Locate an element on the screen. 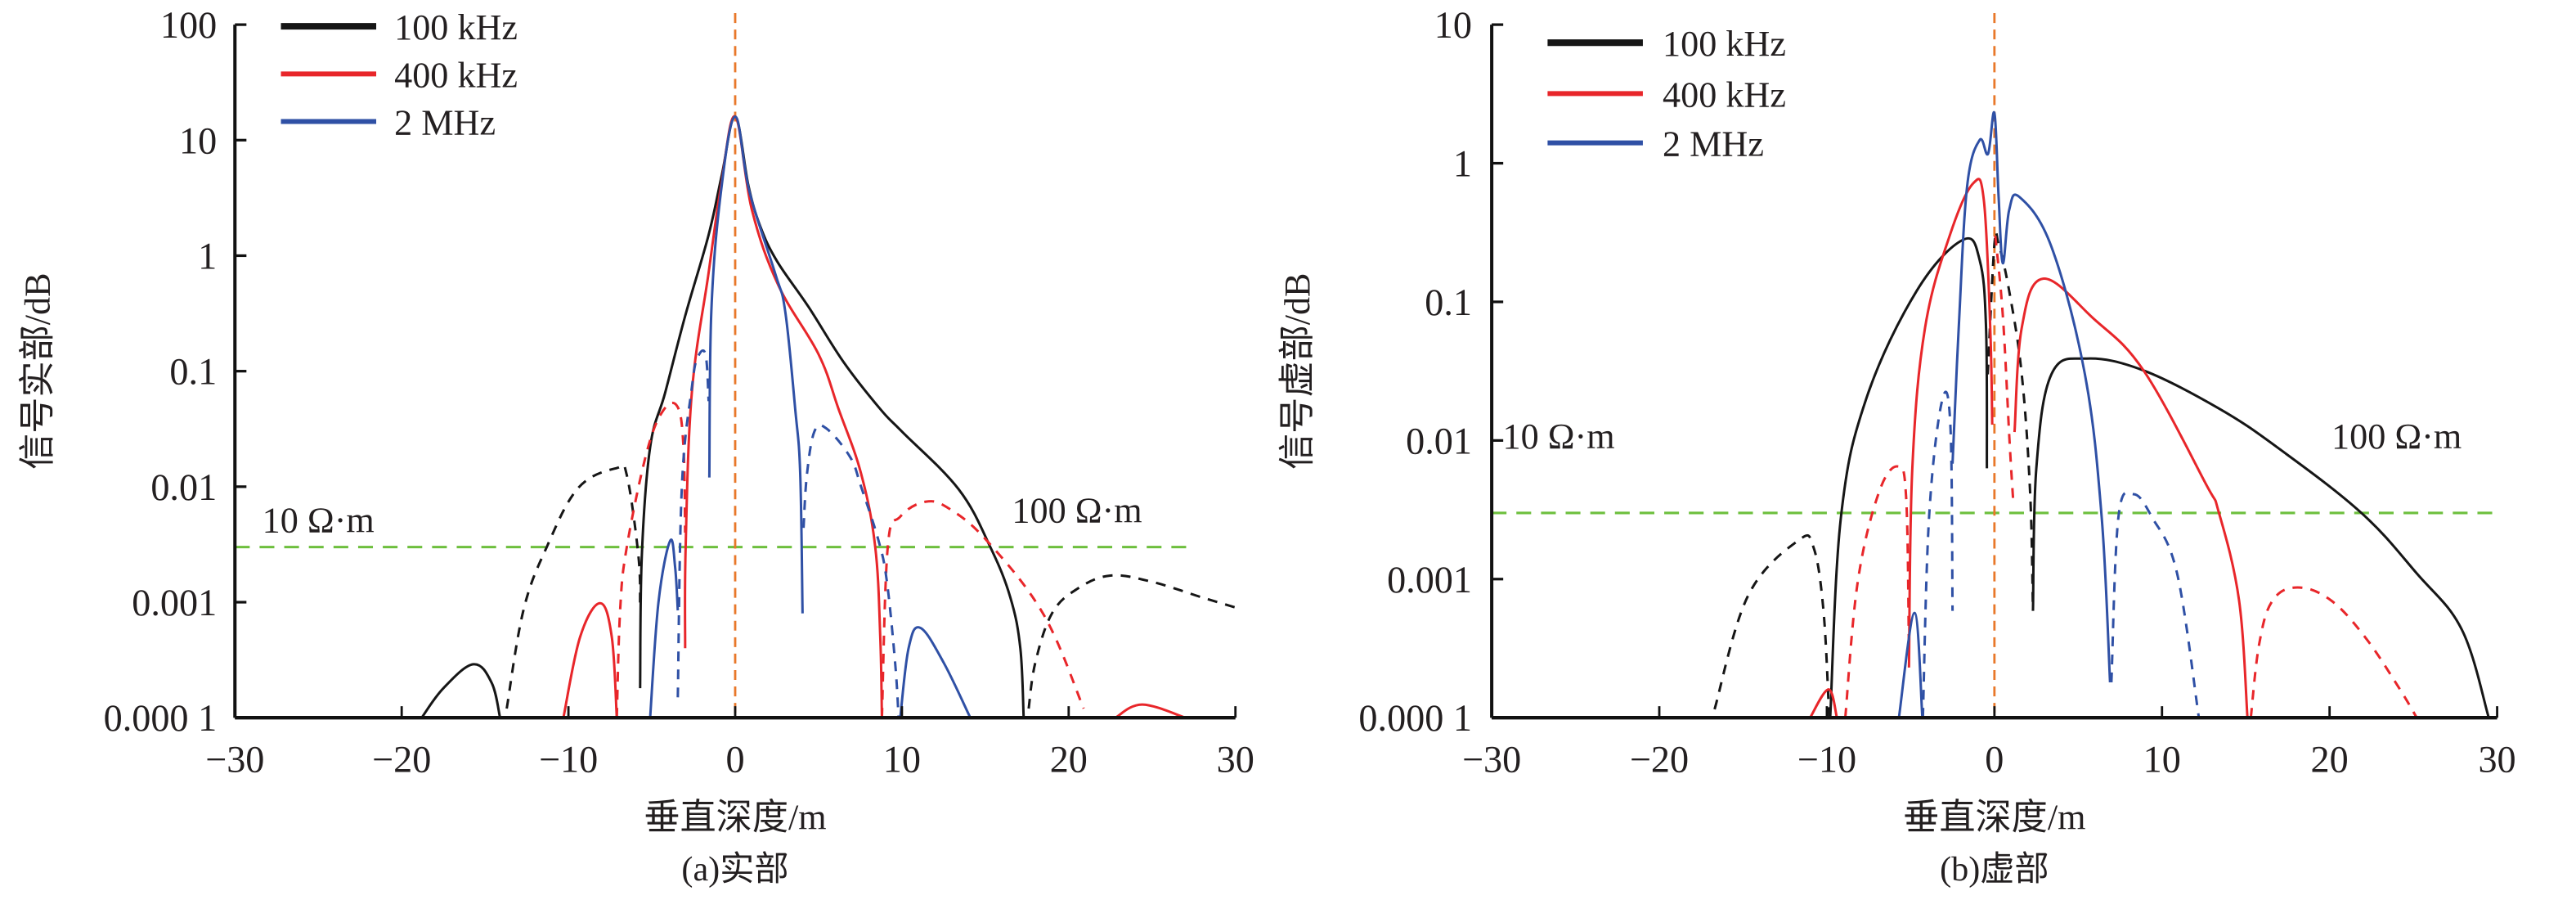  y-axis-title: 信号虚部/dB is located at coordinates (1297, 371).